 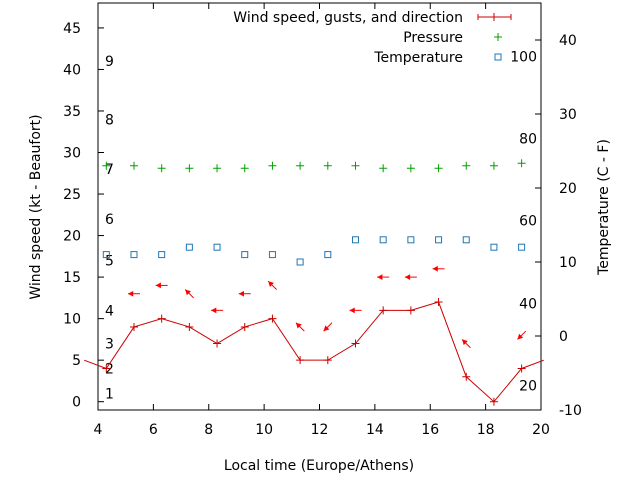 What do you see at coordinates (348, 18) in the screenshot?
I see `legend-label: Wind speed, gusts, and direction` at bounding box center [348, 18].